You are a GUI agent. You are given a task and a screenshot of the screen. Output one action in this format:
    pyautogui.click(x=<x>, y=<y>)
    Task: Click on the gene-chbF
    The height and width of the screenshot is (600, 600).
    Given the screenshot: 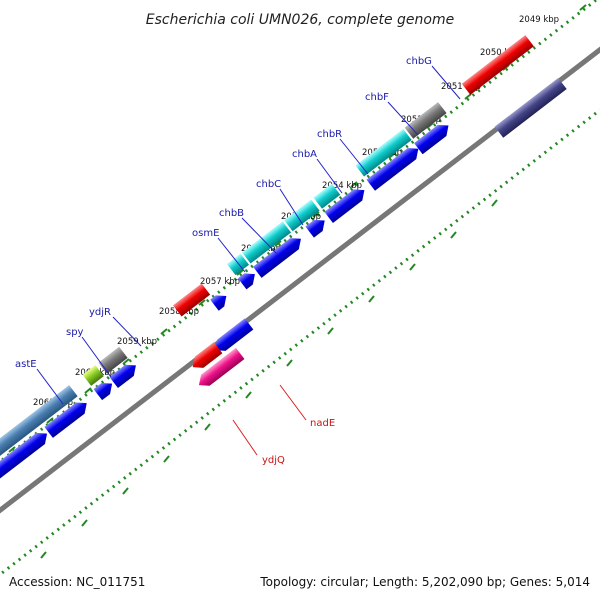 What is the action you would take?
    pyautogui.click(x=383, y=152)
    